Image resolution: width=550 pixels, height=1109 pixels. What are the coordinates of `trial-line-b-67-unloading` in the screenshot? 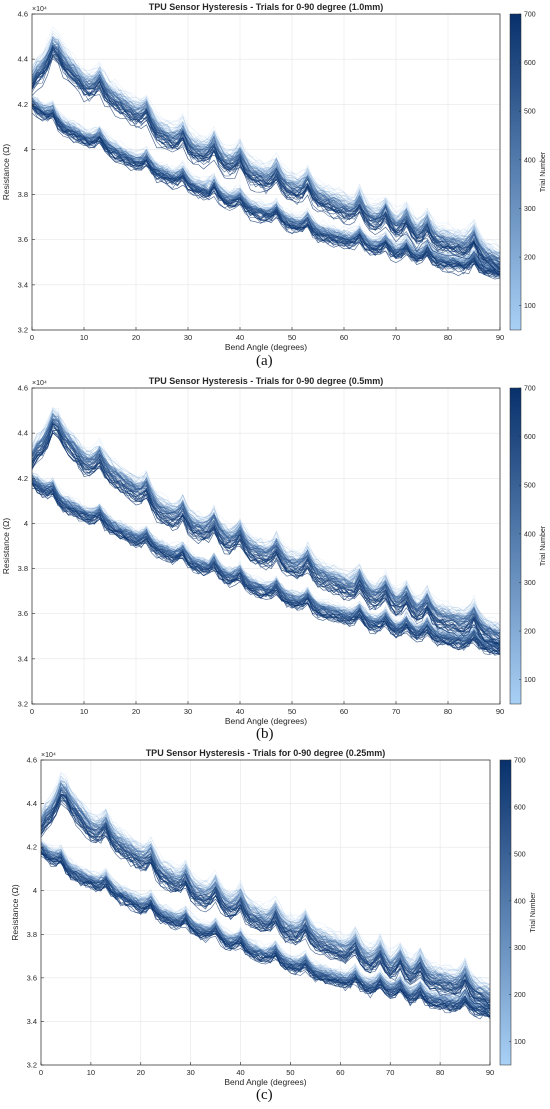 It's located at (266, 567).